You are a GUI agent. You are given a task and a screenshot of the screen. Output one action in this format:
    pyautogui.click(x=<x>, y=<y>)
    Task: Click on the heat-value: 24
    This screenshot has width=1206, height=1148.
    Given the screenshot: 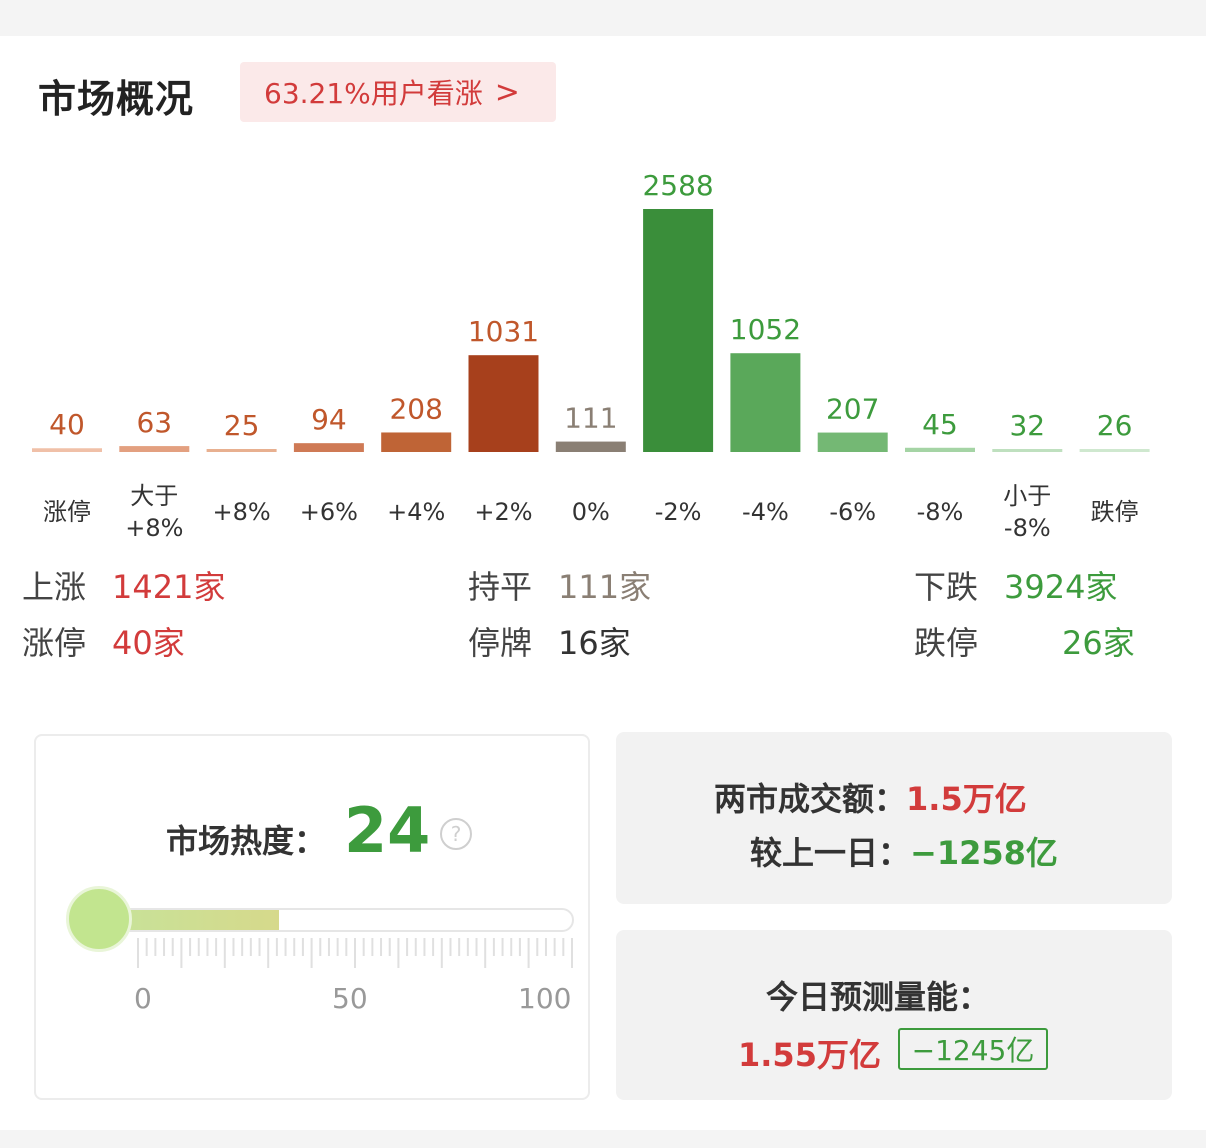 What is the action you would take?
    pyautogui.click(x=387, y=830)
    